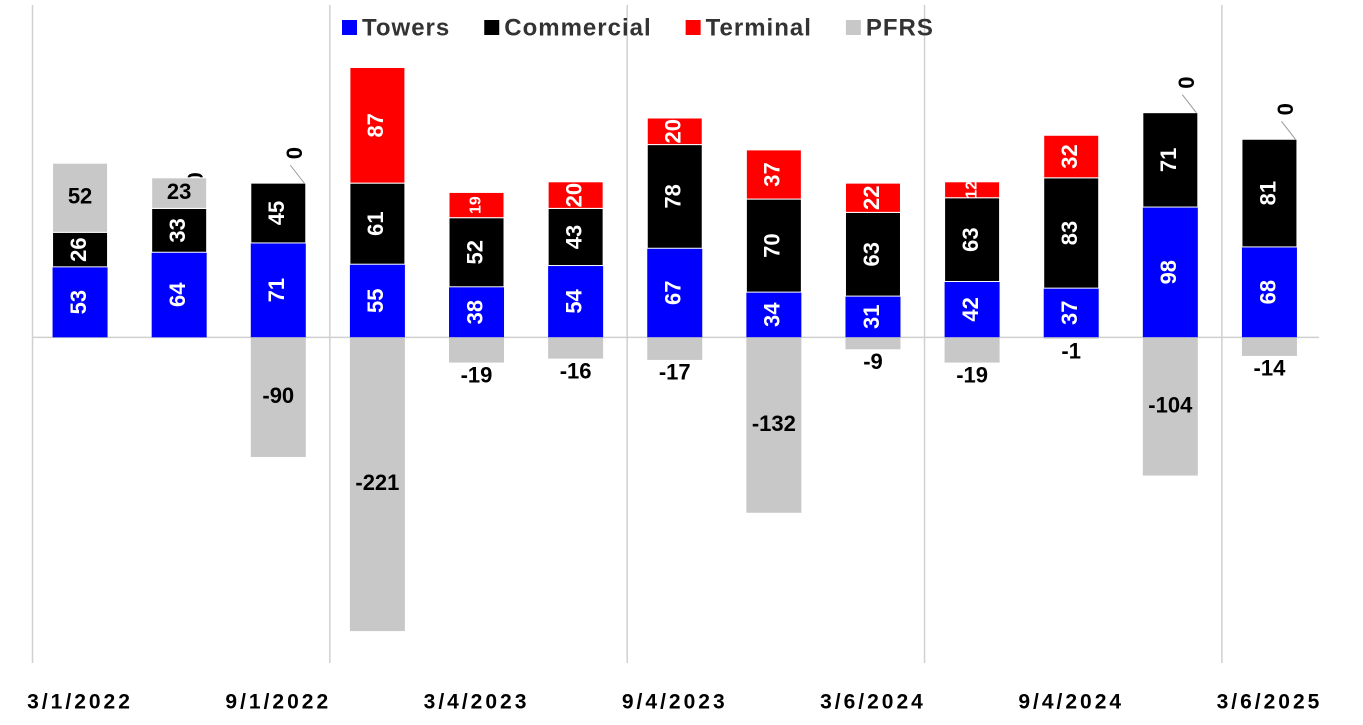  I want to click on value-label: 64, so click(177, 294).